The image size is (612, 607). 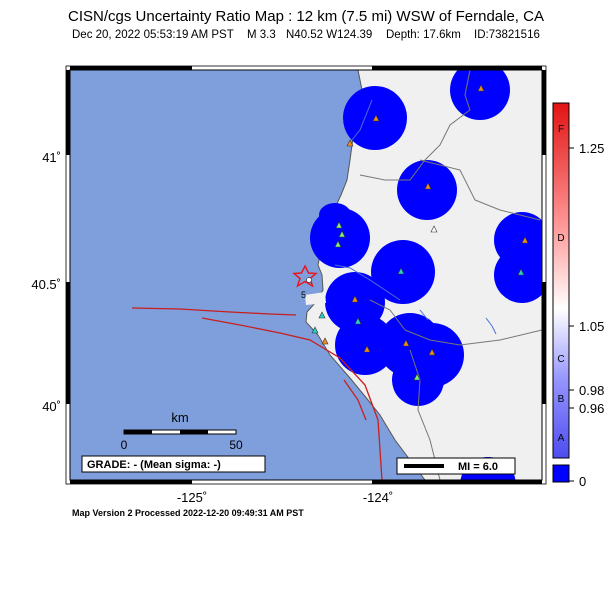 I want to click on lat-label-40-5: 40.5˚, so click(x=46, y=284).